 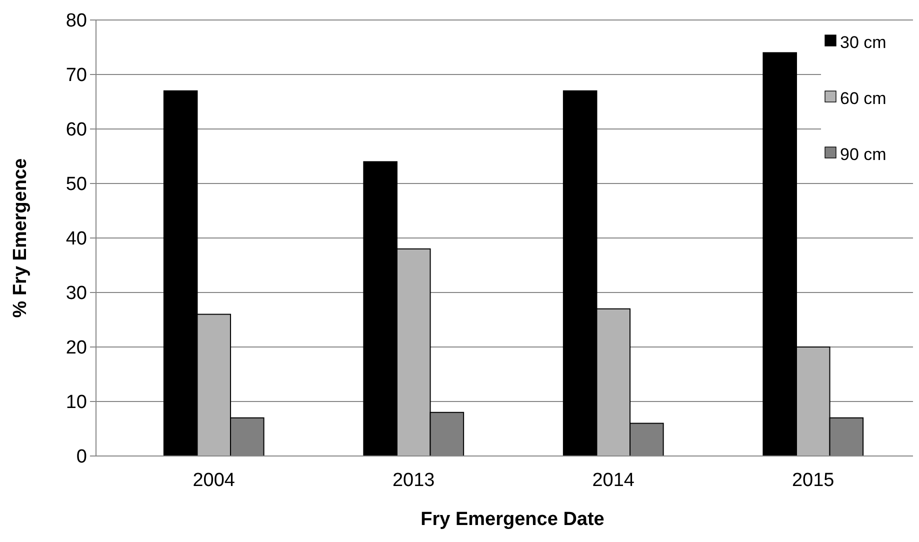 I want to click on y-tick-label: 30, so click(x=76, y=293).